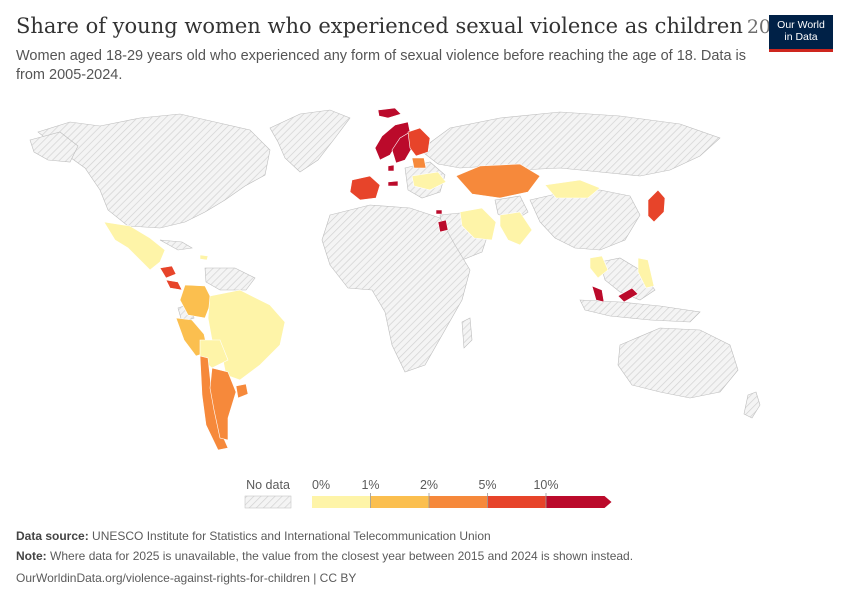  I want to click on australia-region, so click(678, 363).